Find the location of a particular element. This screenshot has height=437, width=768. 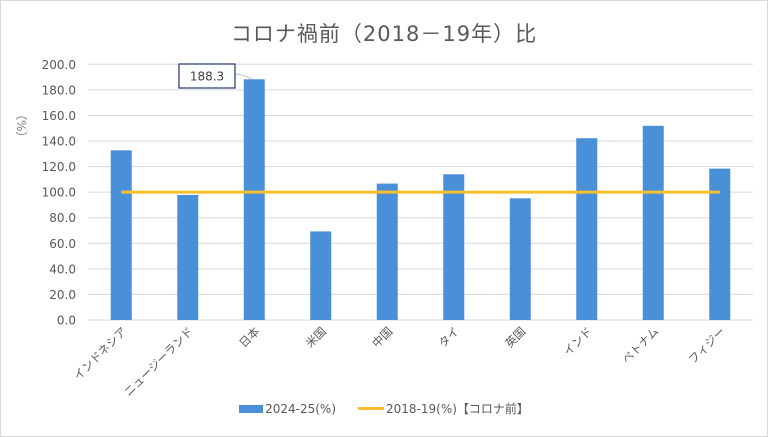

y-tick-label: 60.0 is located at coordinates (62, 244).